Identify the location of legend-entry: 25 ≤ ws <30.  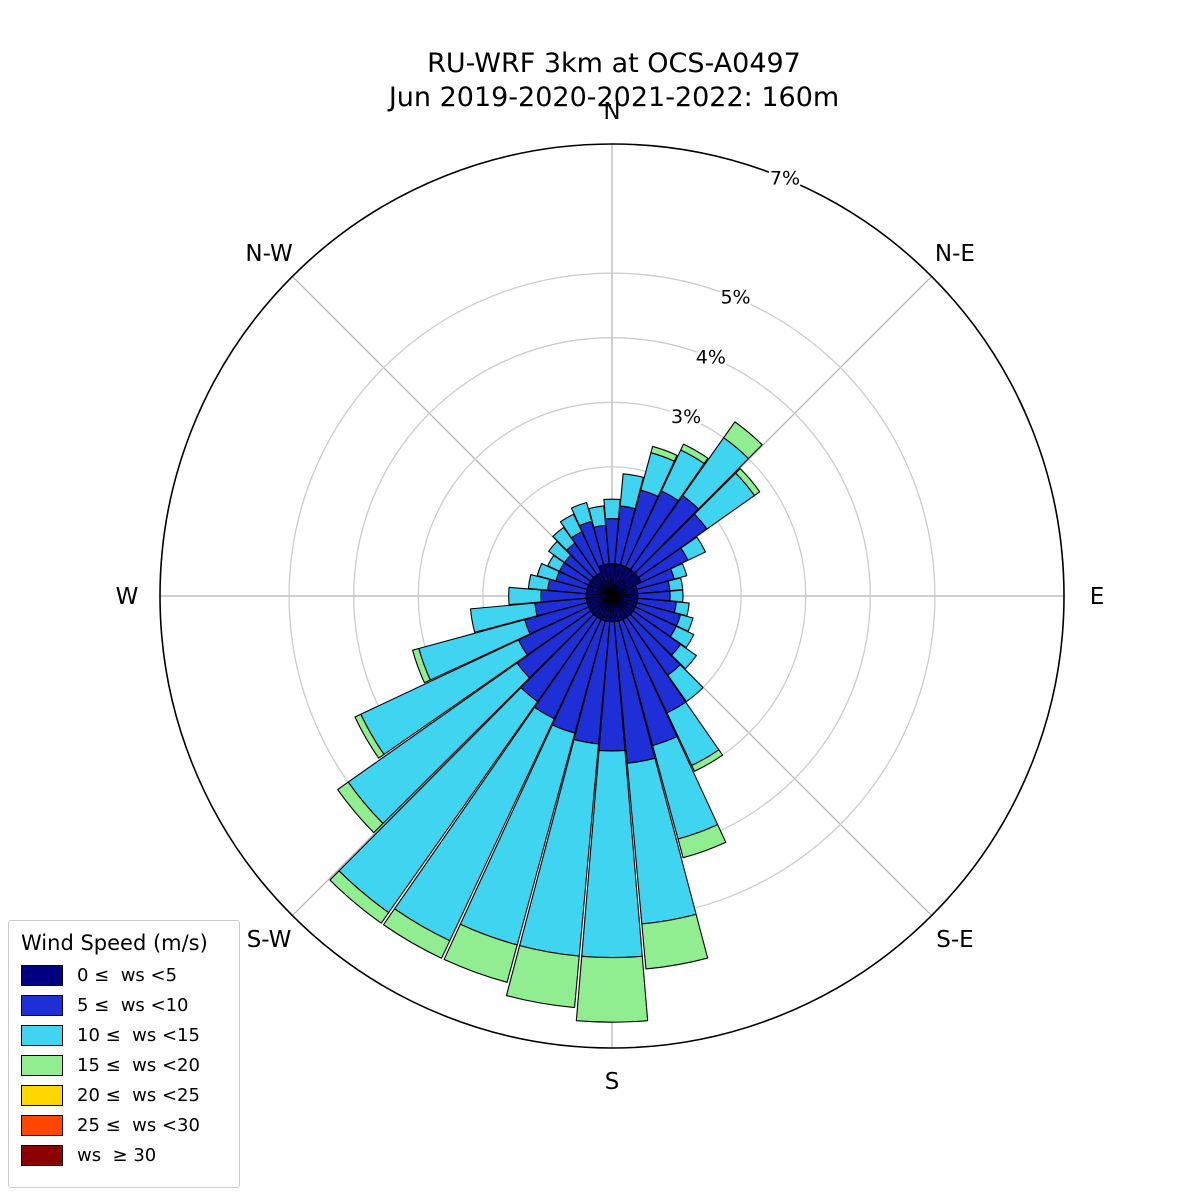
(124, 1125).